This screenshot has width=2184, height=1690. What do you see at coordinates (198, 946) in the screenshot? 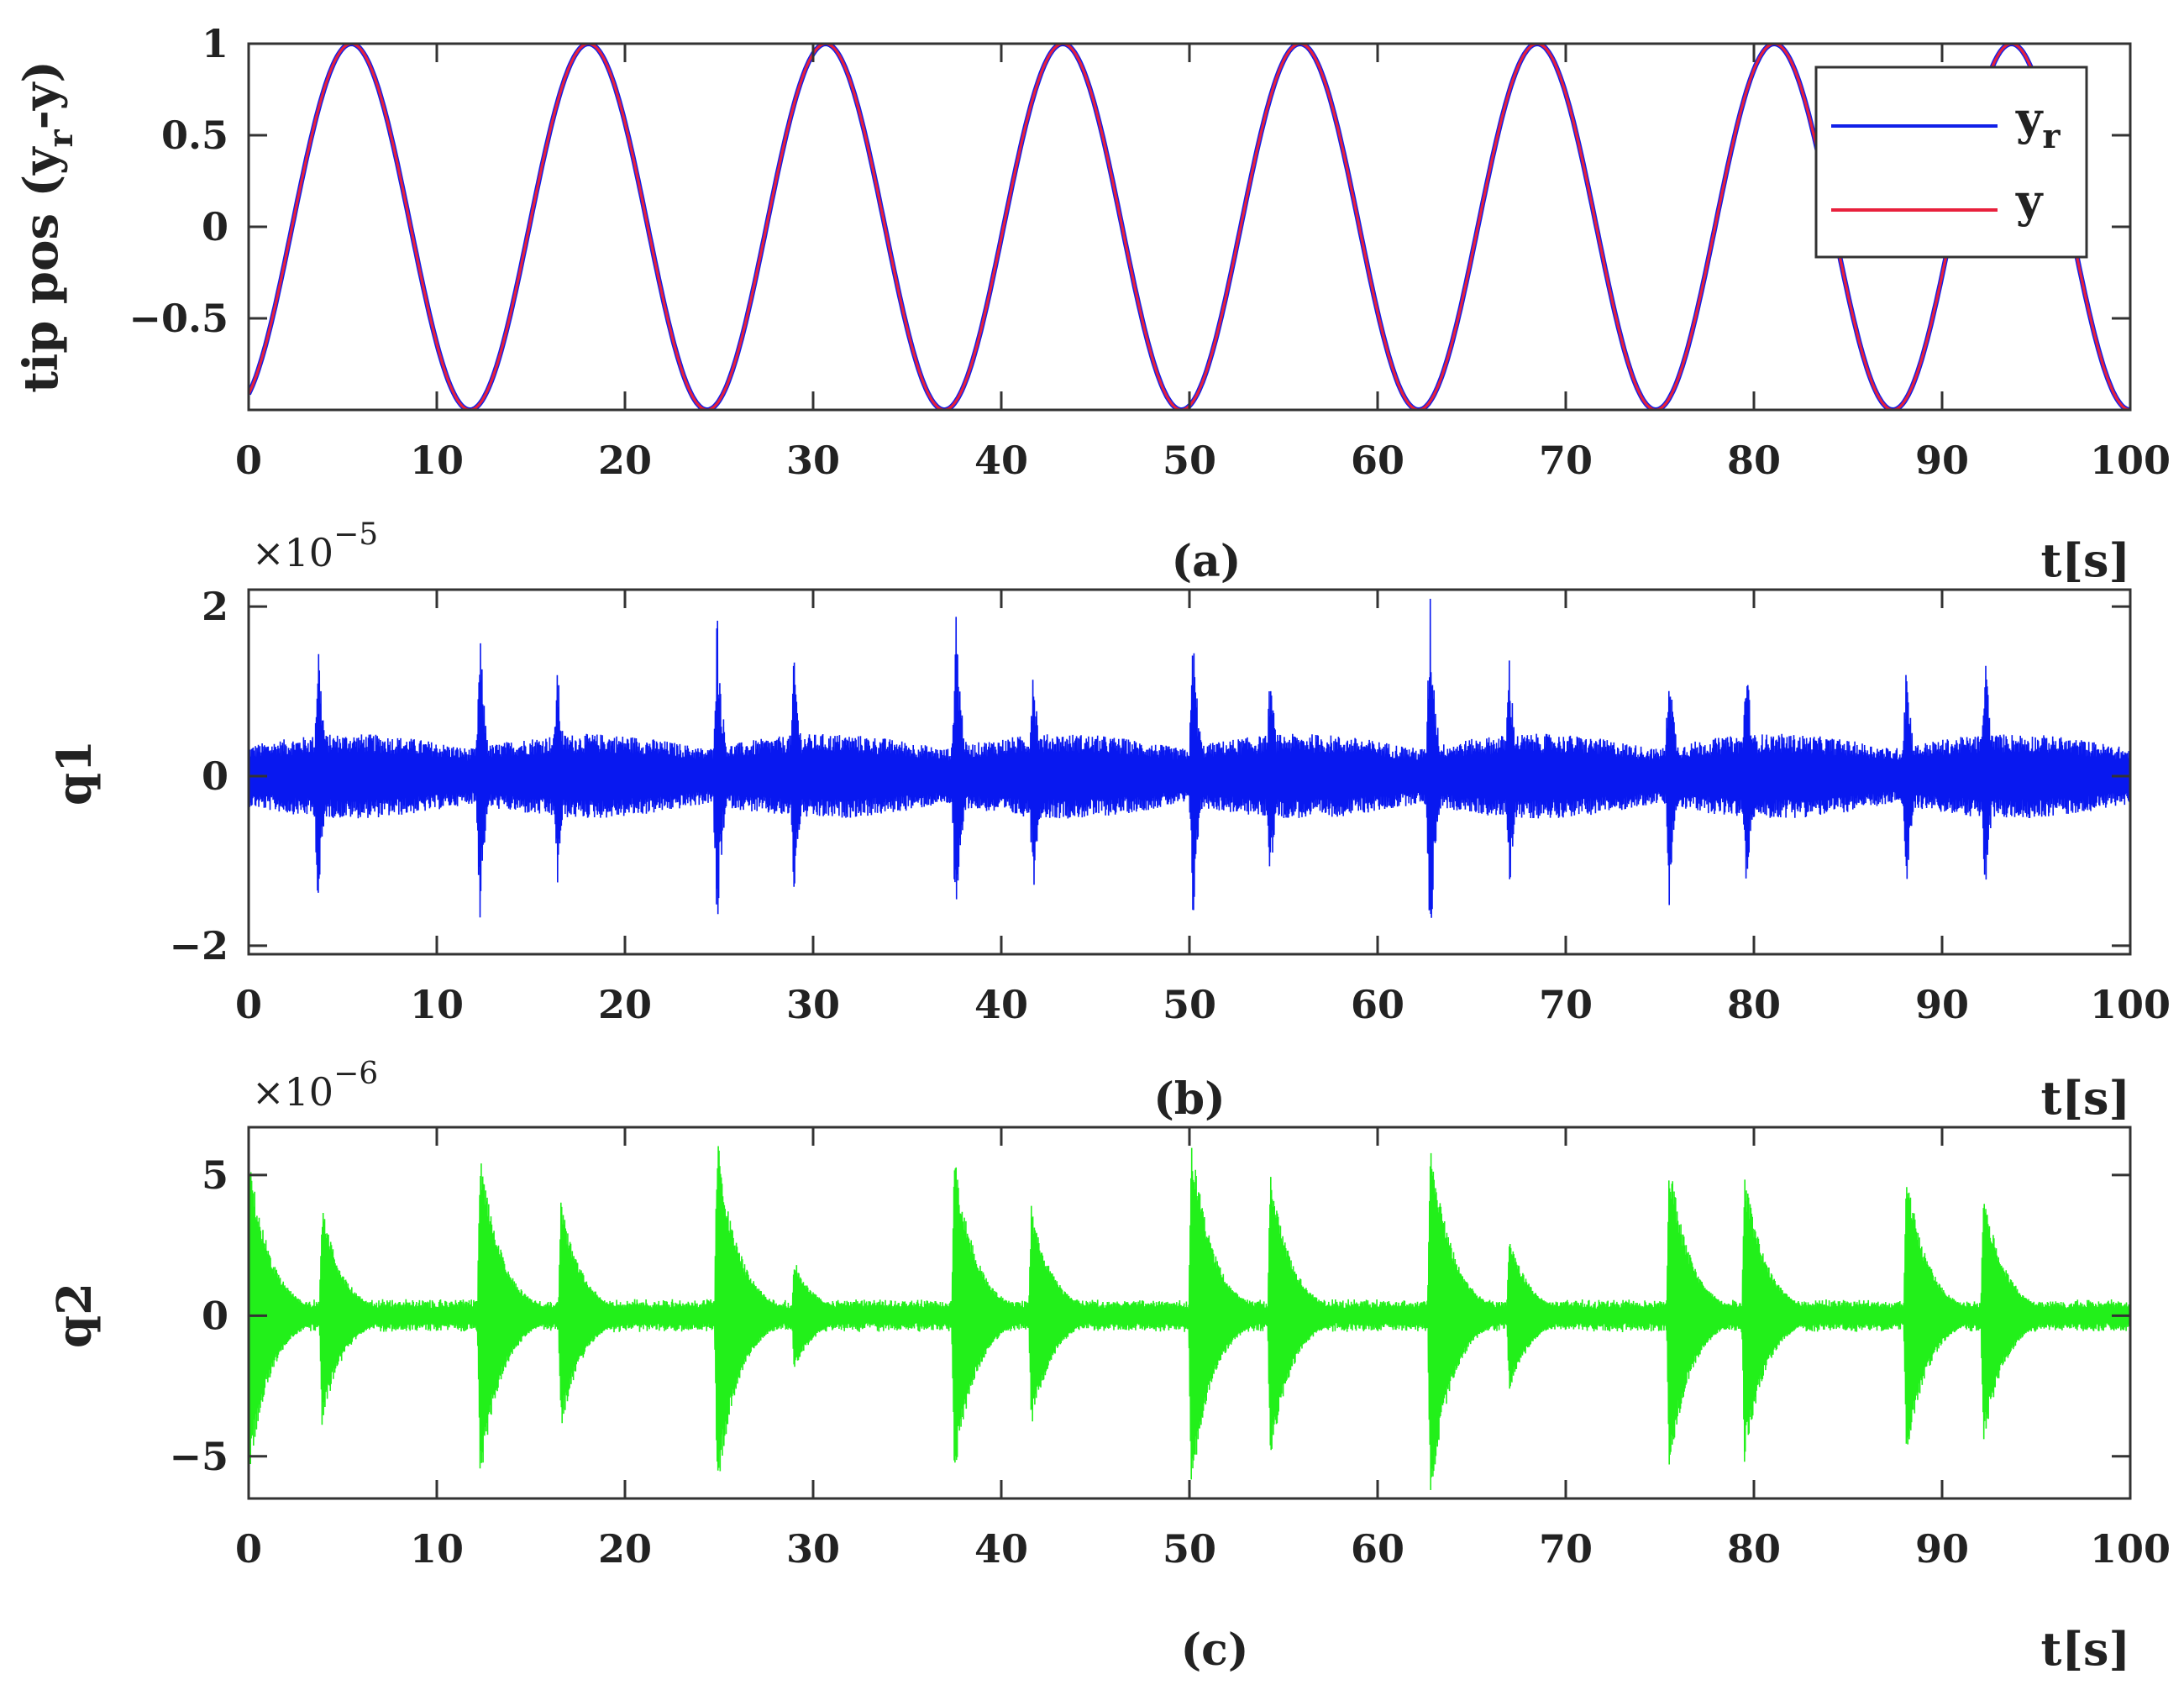
I see `y-tick-label: −2` at bounding box center [198, 946].